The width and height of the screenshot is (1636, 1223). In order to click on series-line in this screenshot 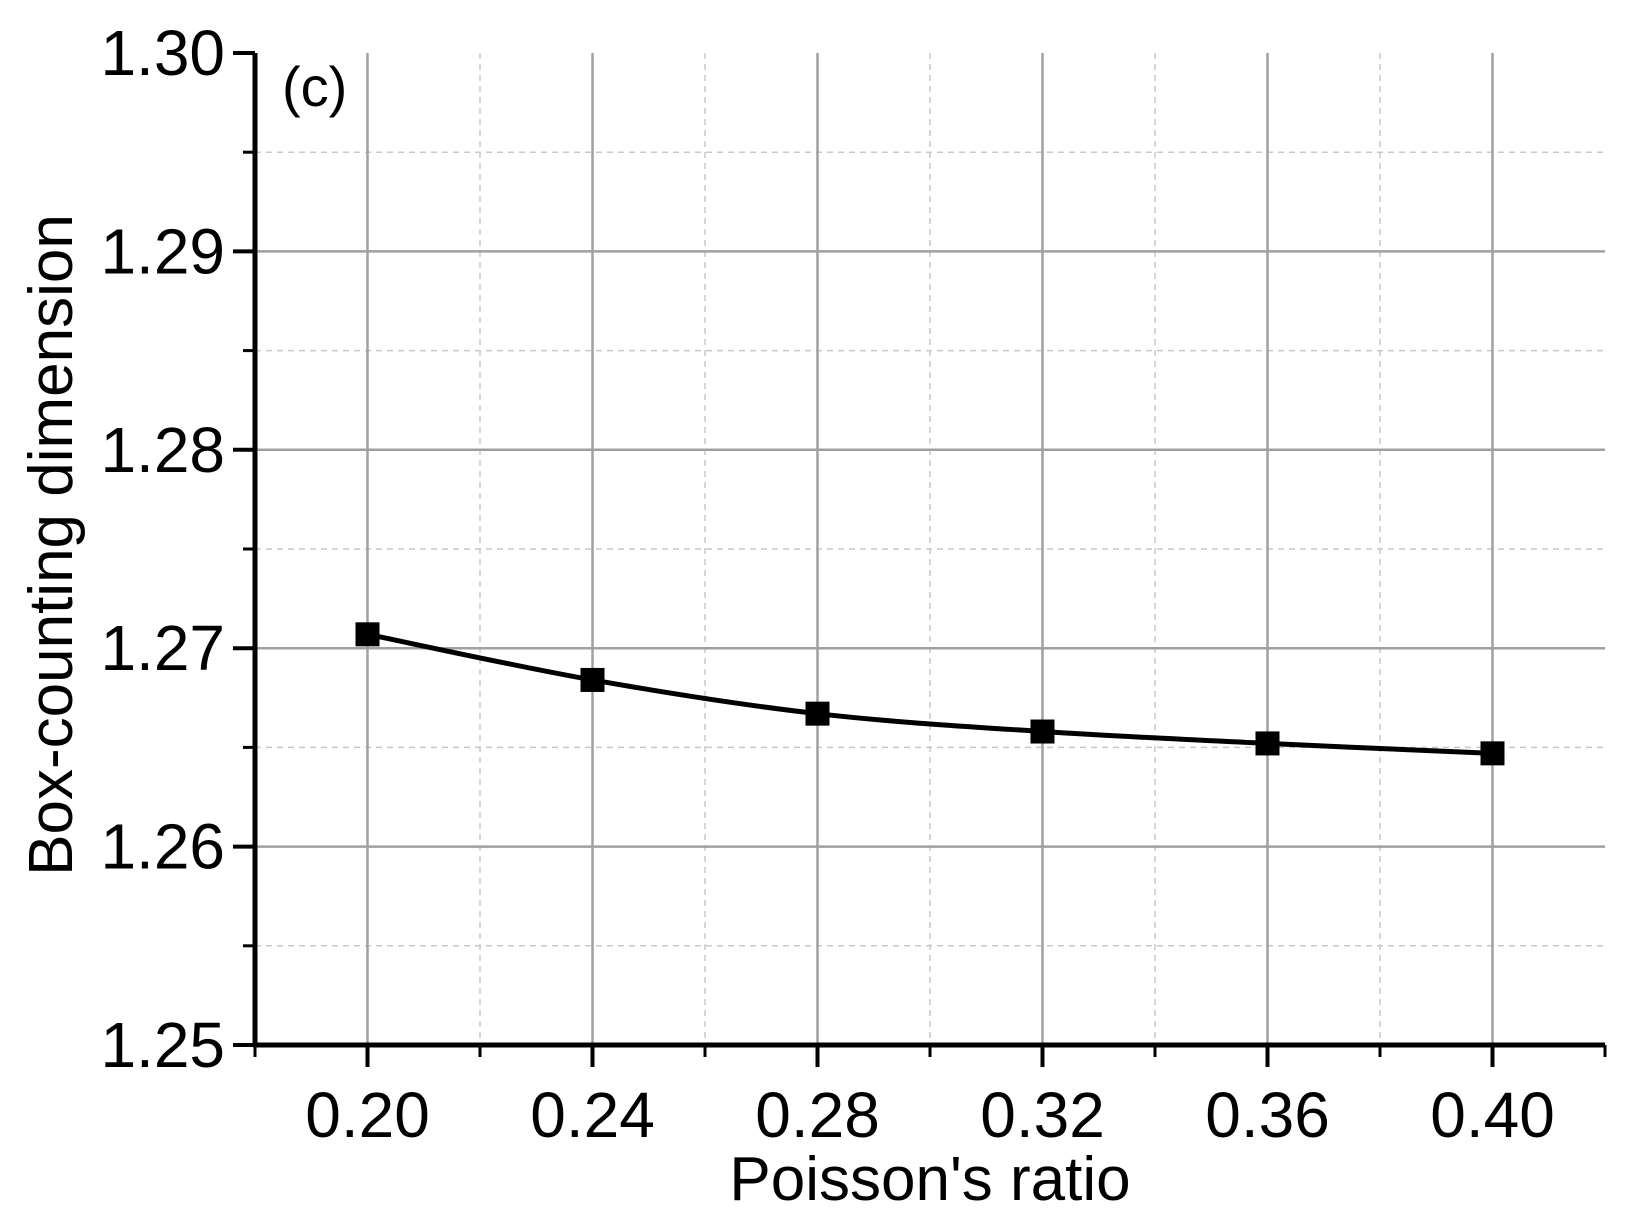, I will do `click(930, 693)`.